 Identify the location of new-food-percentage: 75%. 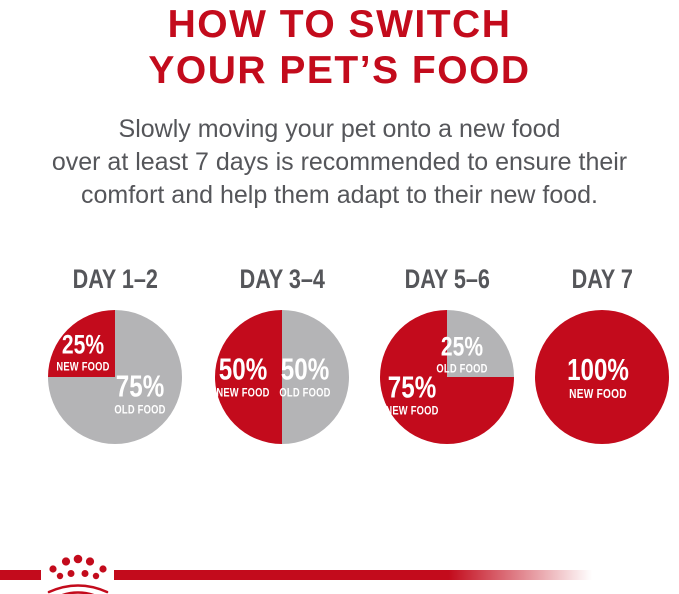
(412, 387).